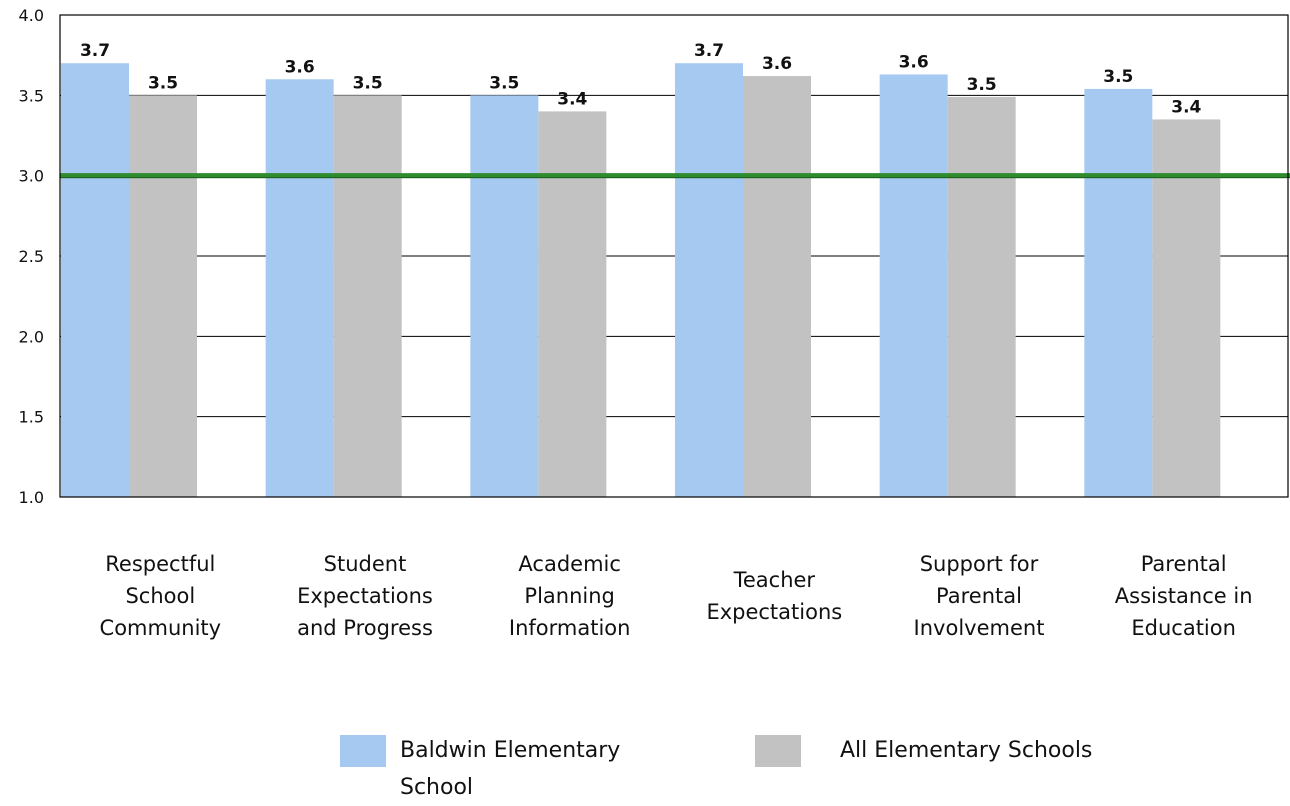 This screenshot has width=1290, height=806. What do you see at coordinates (979, 564) in the screenshot?
I see `x-category-label-line: Support for` at bounding box center [979, 564].